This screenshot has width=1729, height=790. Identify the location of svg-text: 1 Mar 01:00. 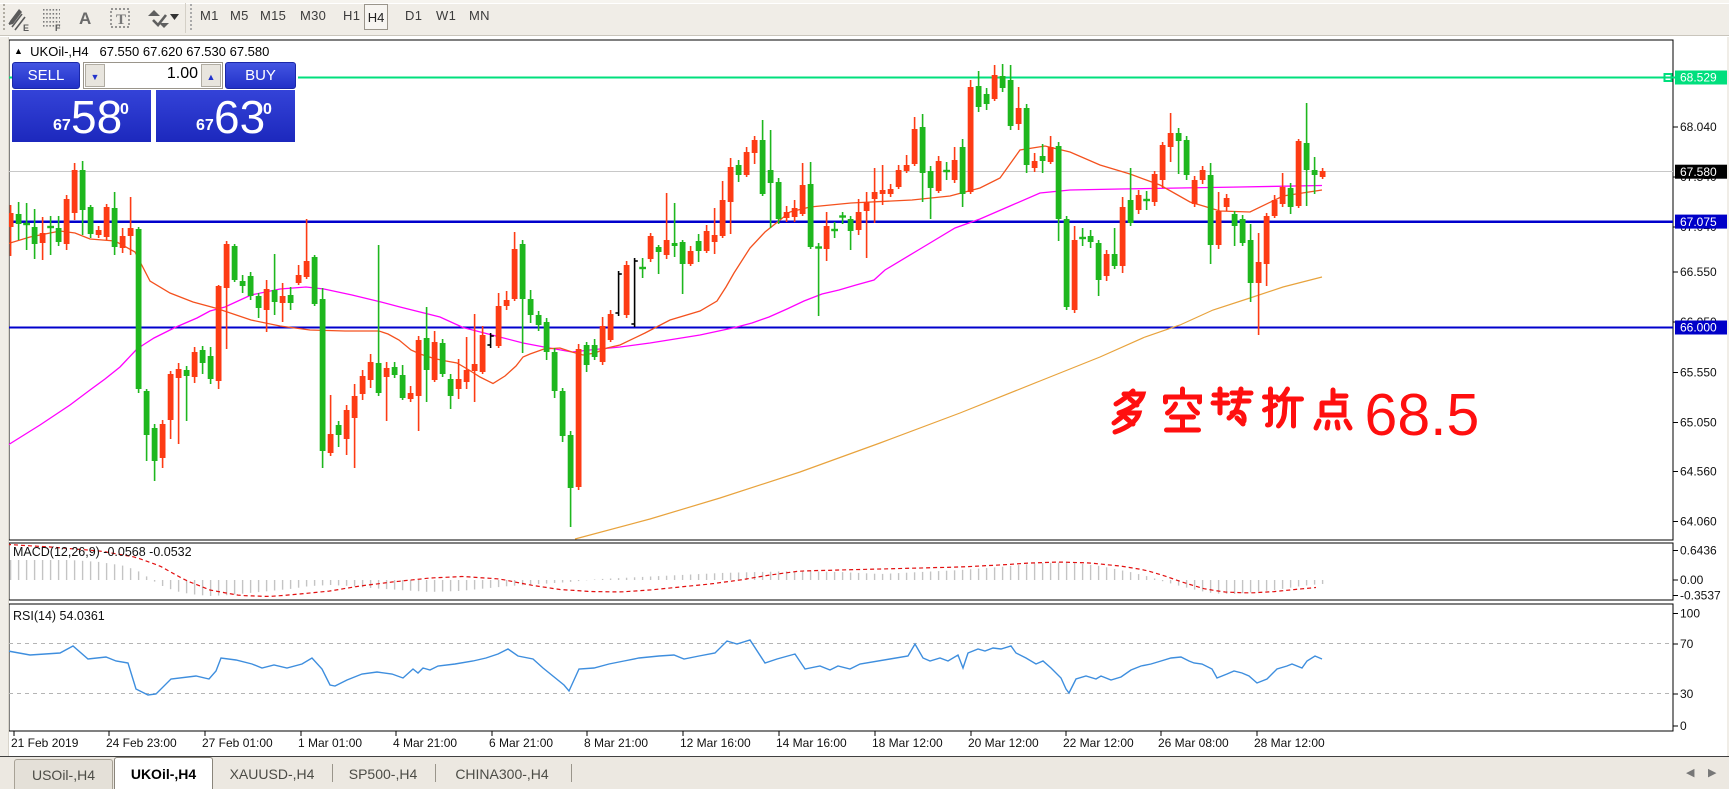
(330, 743).